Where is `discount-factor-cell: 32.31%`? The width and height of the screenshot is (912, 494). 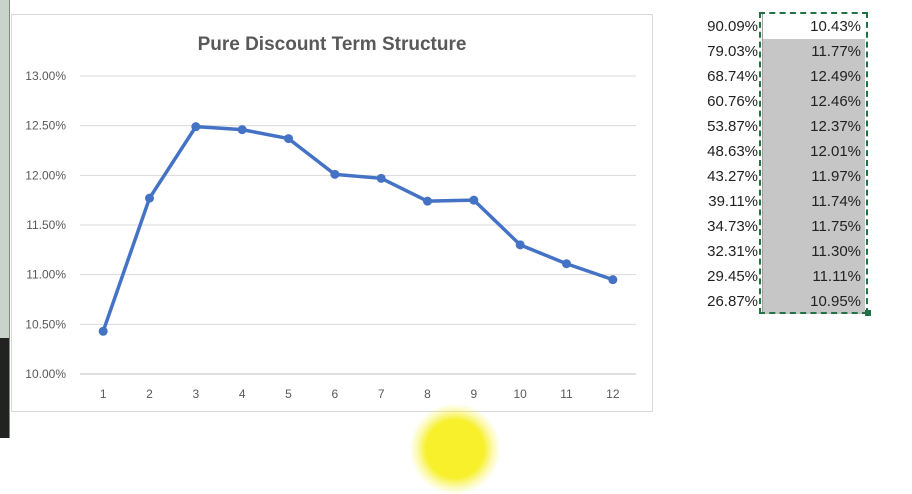 discount-factor-cell: 32.31% is located at coordinates (732, 251).